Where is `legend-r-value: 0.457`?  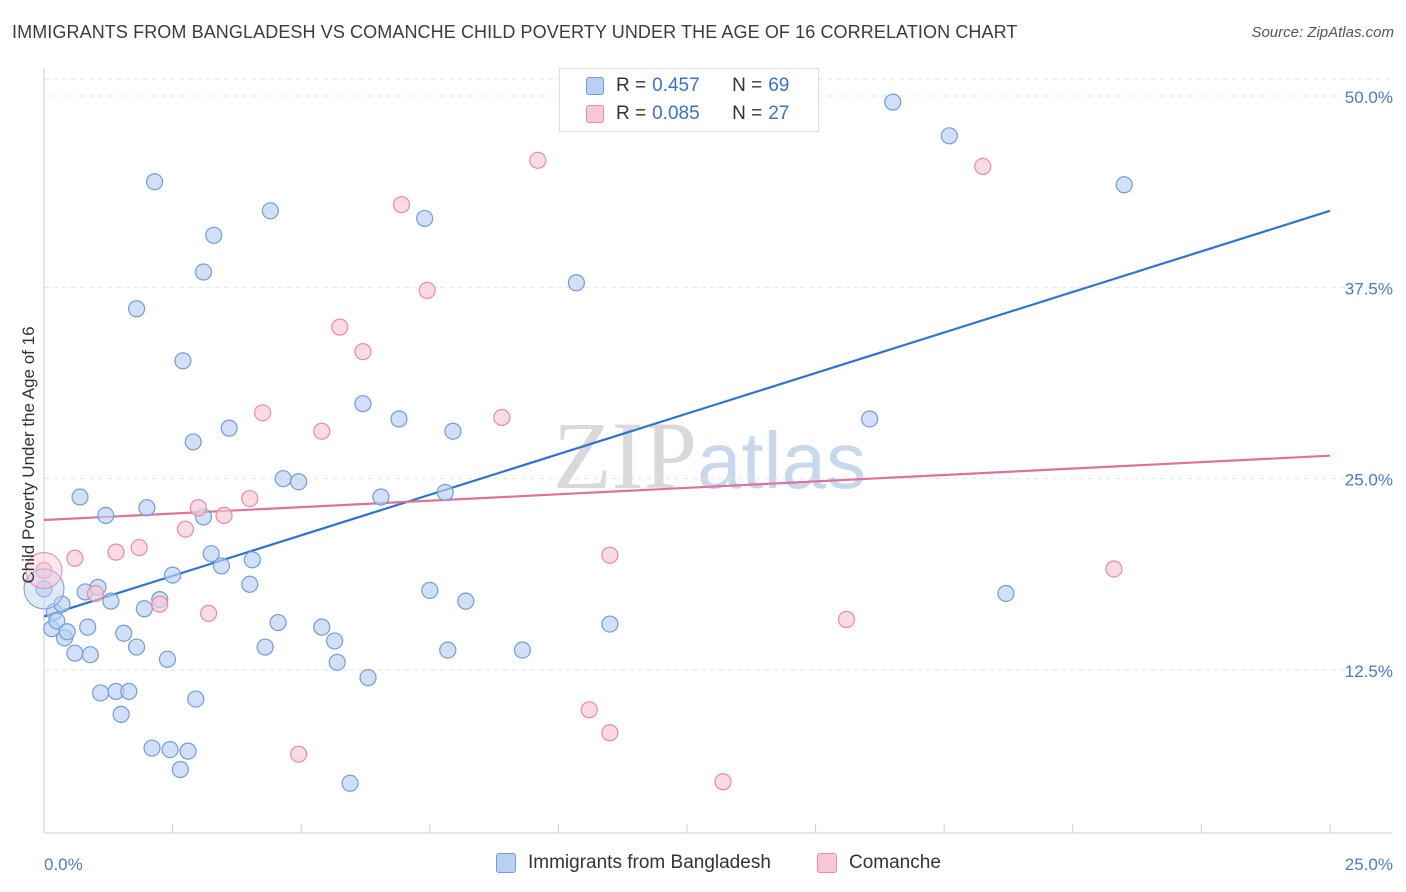
legend-r-value: 0.457 is located at coordinates (676, 85).